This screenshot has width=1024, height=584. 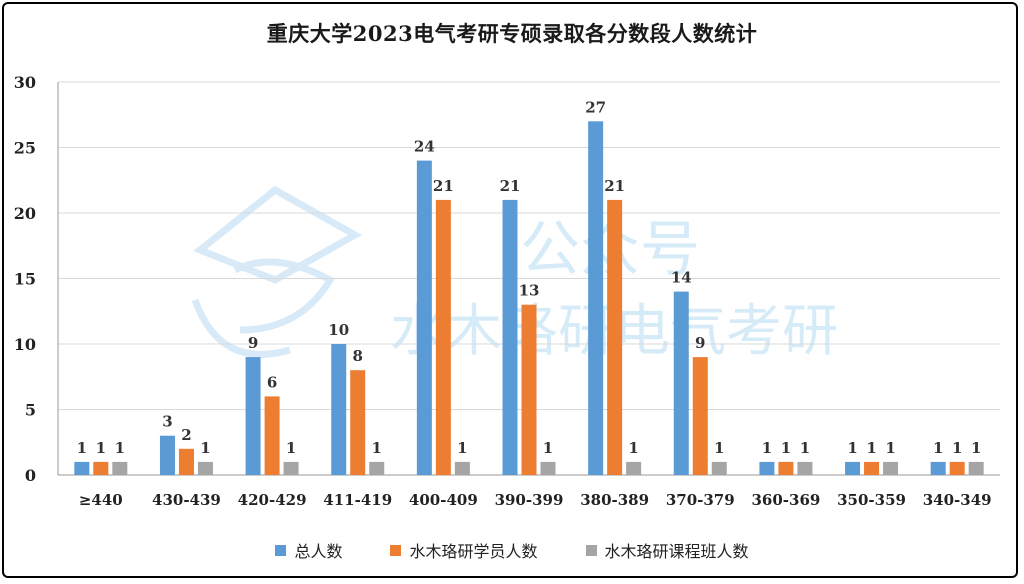 I want to click on legend-label-students: 水木珞研学员人数, so click(x=473, y=551).